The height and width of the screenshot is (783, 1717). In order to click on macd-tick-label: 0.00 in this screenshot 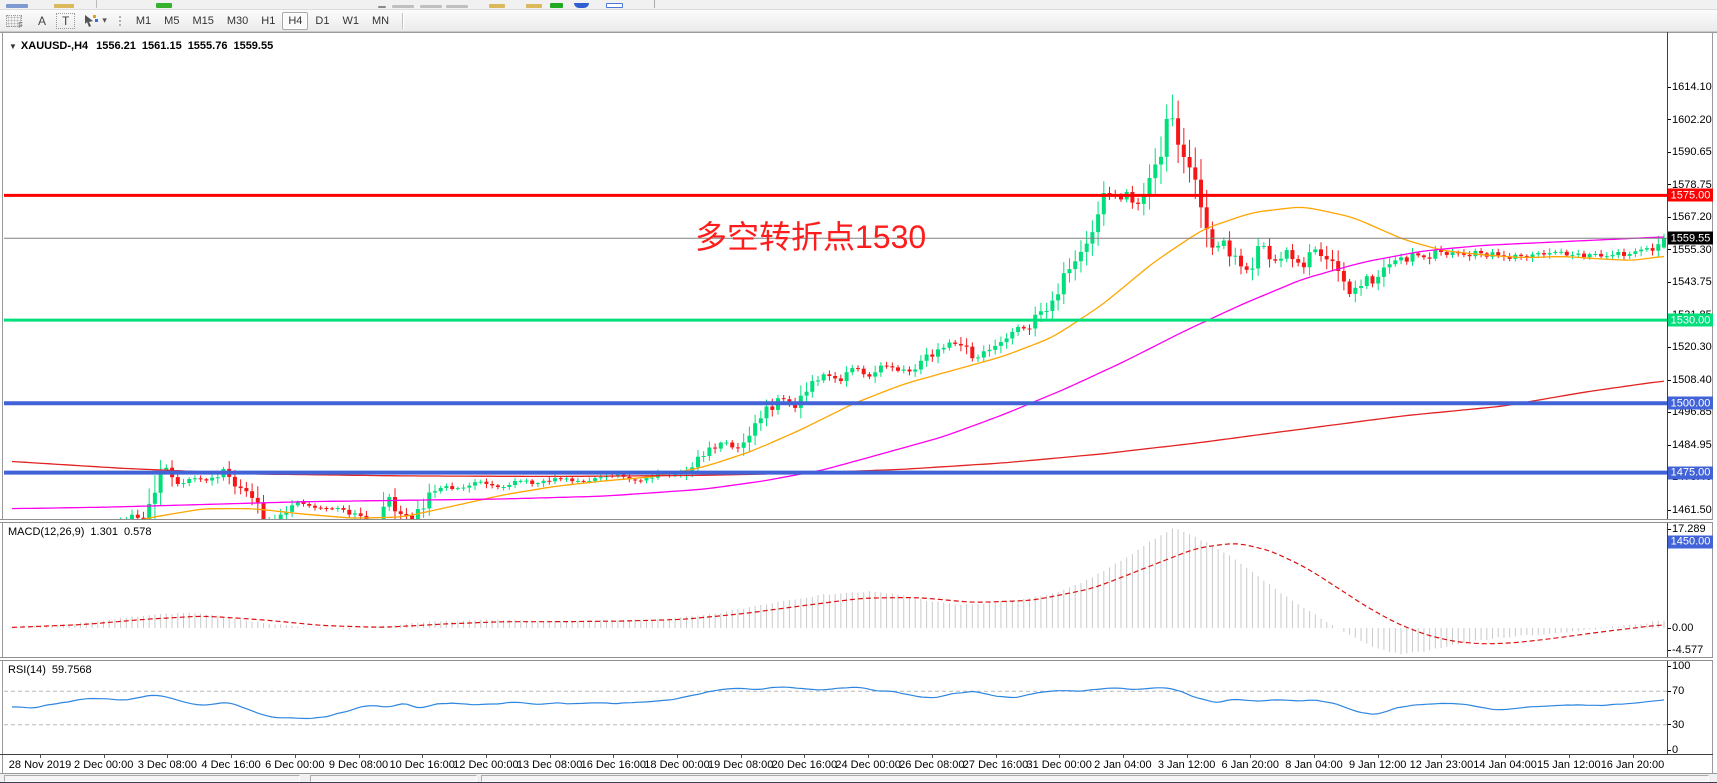, I will do `click(1683, 628)`.